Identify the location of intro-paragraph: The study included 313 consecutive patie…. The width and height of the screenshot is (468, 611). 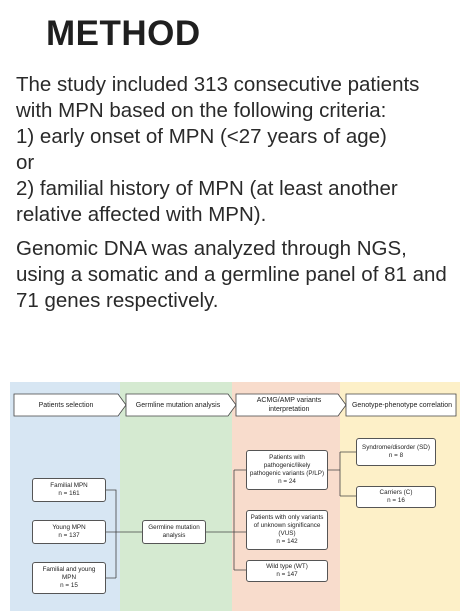
(218, 97).